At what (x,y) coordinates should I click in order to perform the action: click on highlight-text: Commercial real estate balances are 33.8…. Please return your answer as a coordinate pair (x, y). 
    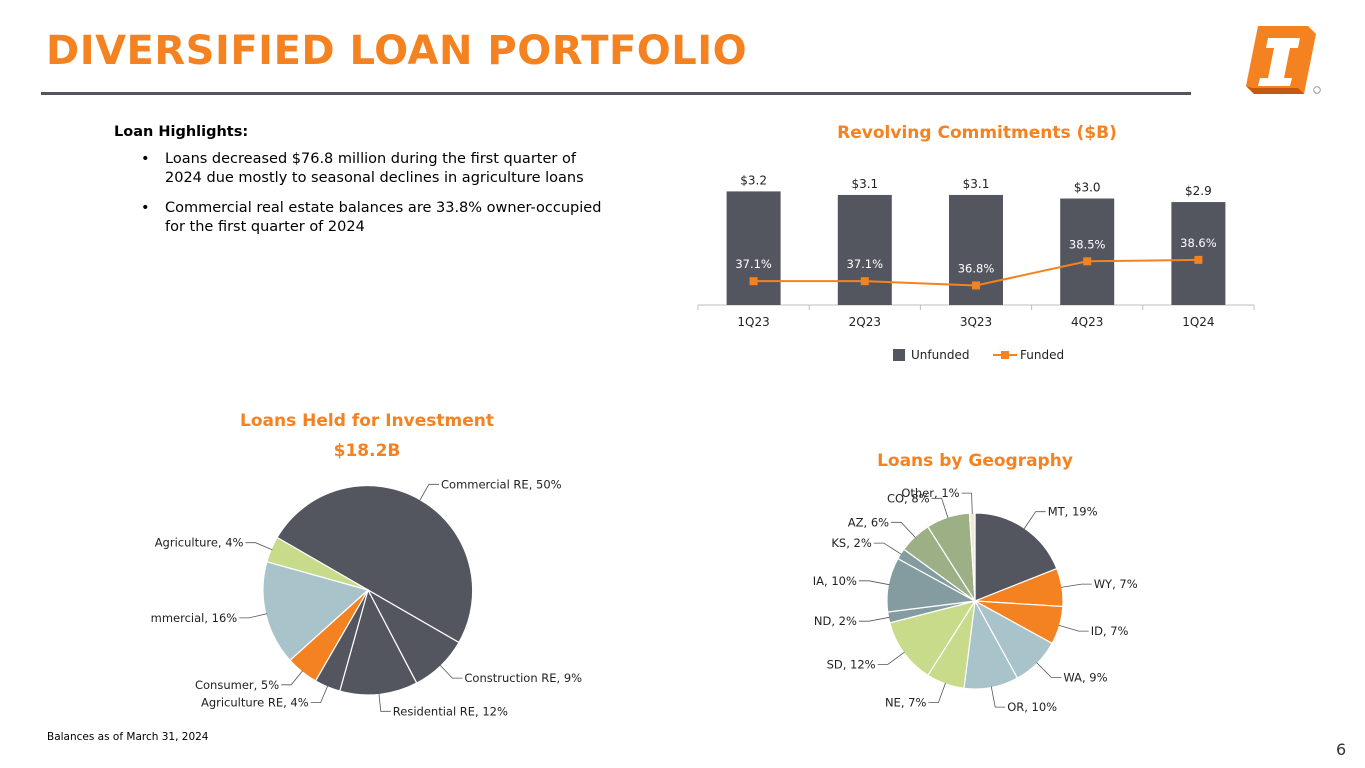
    Looking at the image, I should click on (383, 217).